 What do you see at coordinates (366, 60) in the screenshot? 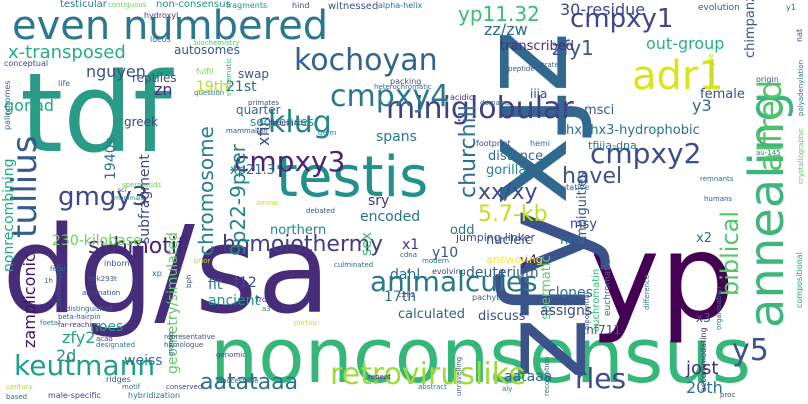
I see `cloud-word: kochoyan` at bounding box center [366, 60].